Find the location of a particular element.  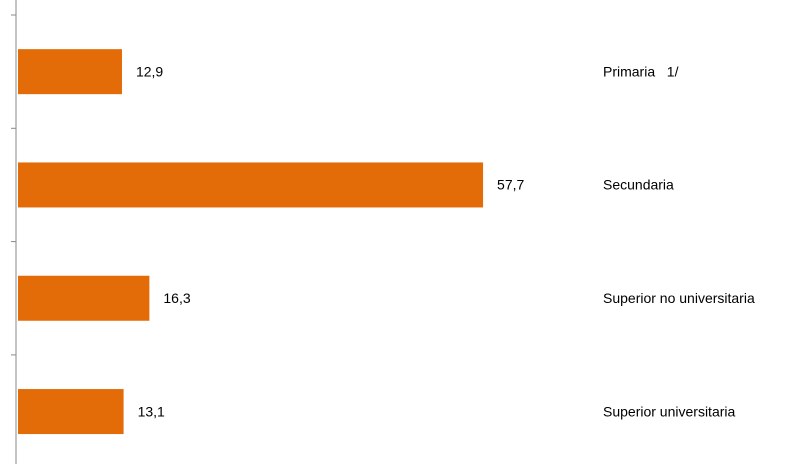

value-label: 13,1 is located at coordinates (151, 411).